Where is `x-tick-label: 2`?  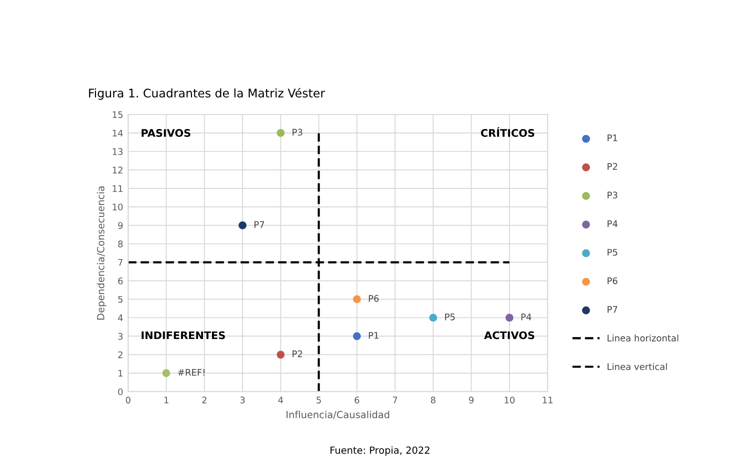 x-tick-label: 2 is located at coordinates (204, 400).